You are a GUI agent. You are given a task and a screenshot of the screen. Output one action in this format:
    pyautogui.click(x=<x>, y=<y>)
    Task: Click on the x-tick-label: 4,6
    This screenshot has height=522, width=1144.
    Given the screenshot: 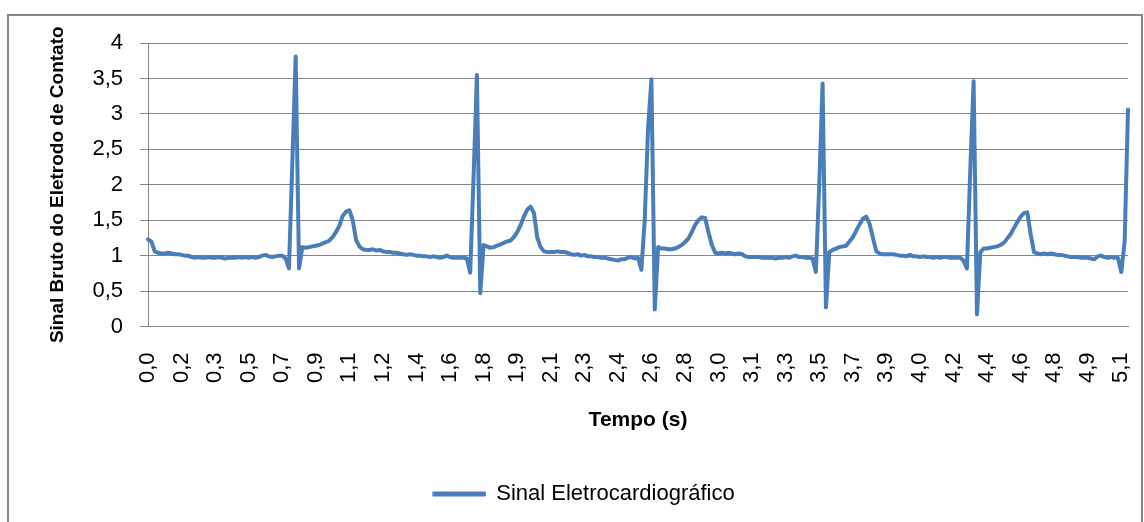 What is the action you would take?
    pyautogui.click(x=1019, y=368)
    